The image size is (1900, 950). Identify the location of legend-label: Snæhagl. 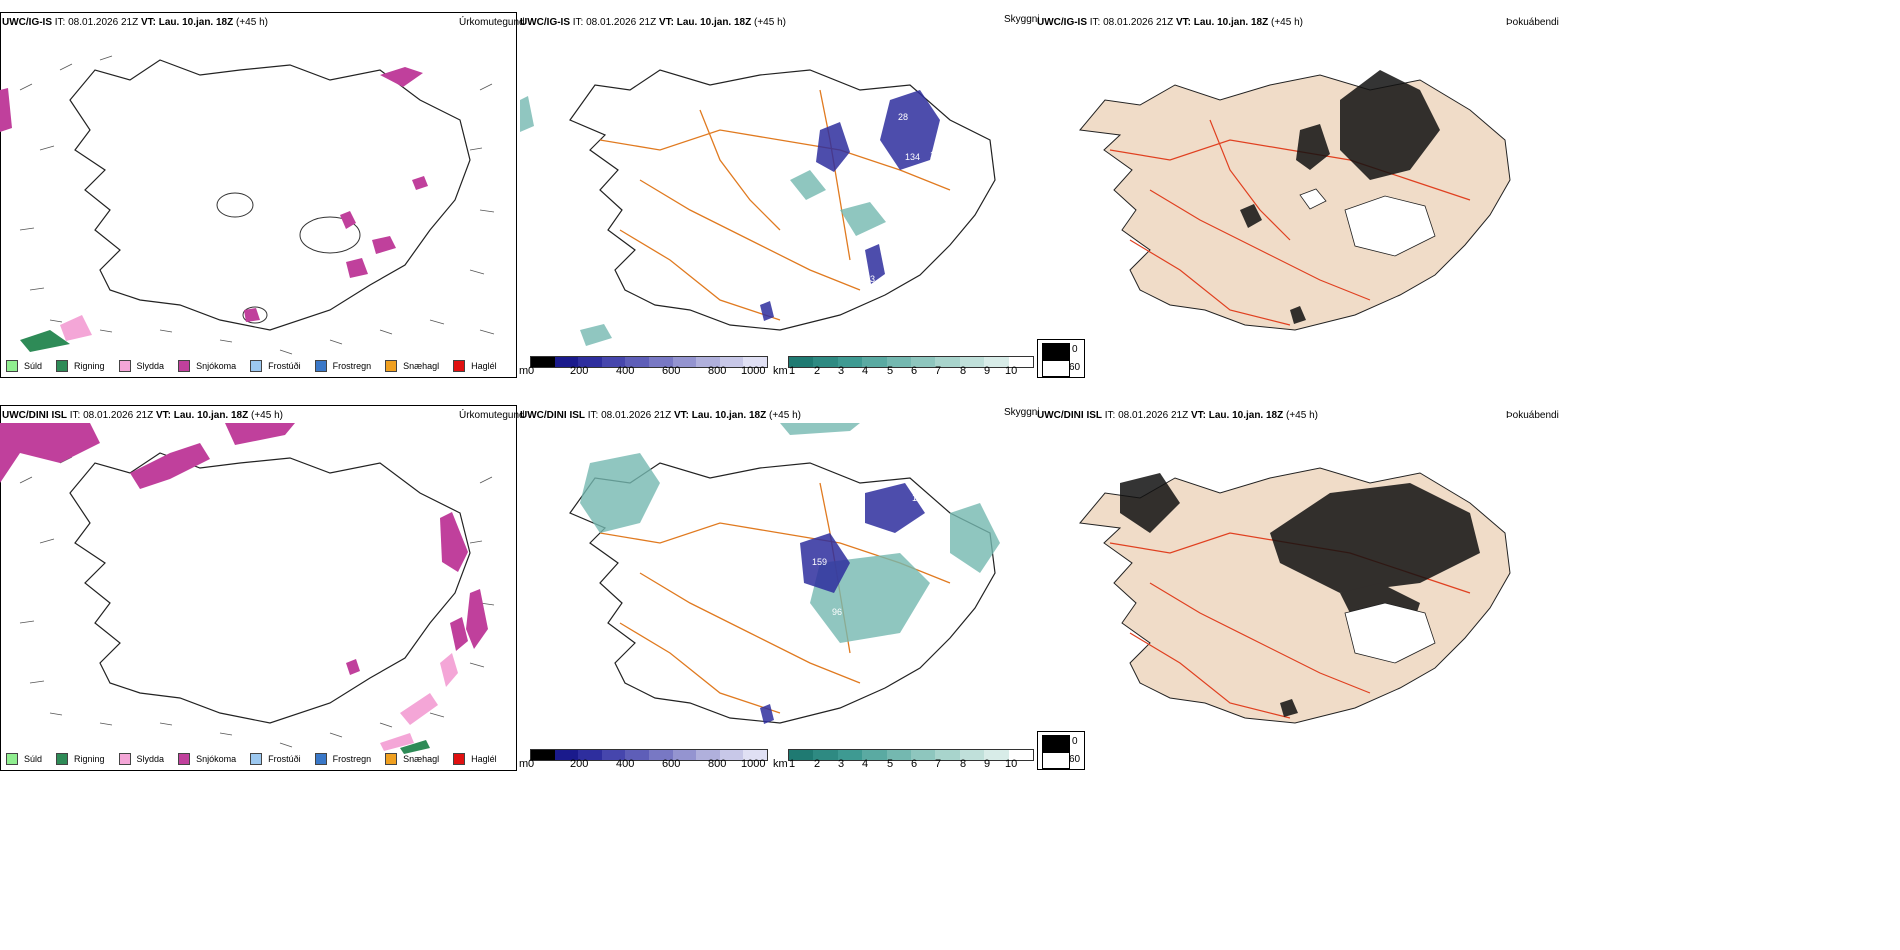
(421, 366).